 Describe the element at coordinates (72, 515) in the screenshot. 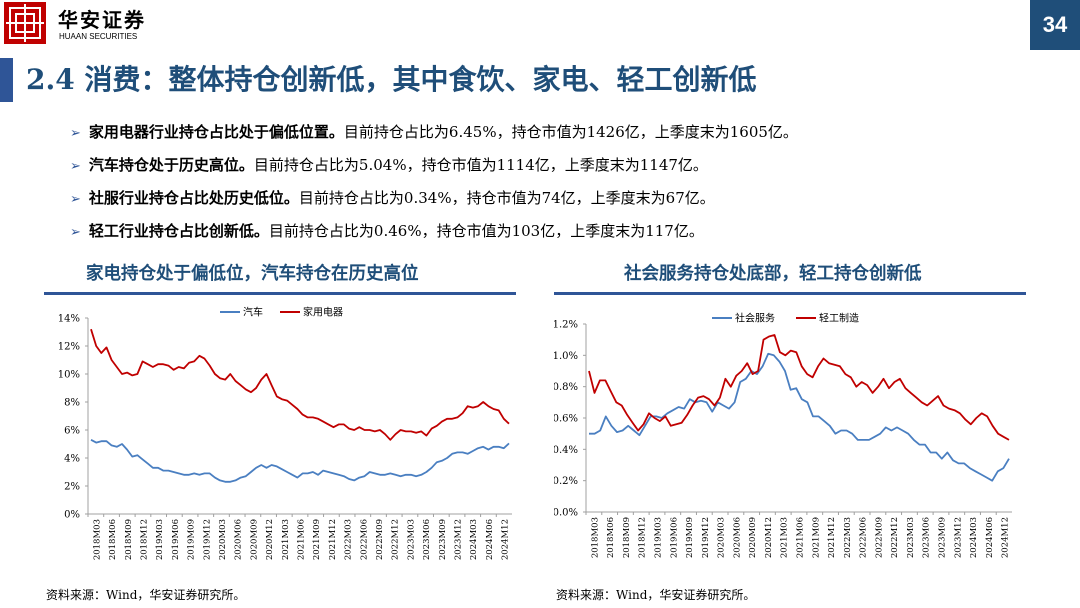

I see `y-tick-label: 0%` at that location.